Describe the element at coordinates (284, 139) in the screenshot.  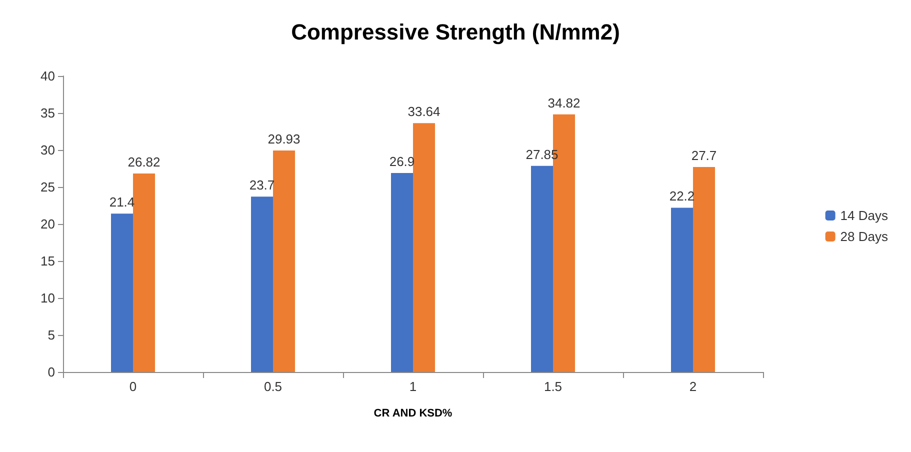
I see `data-label: 29.93` at that location.